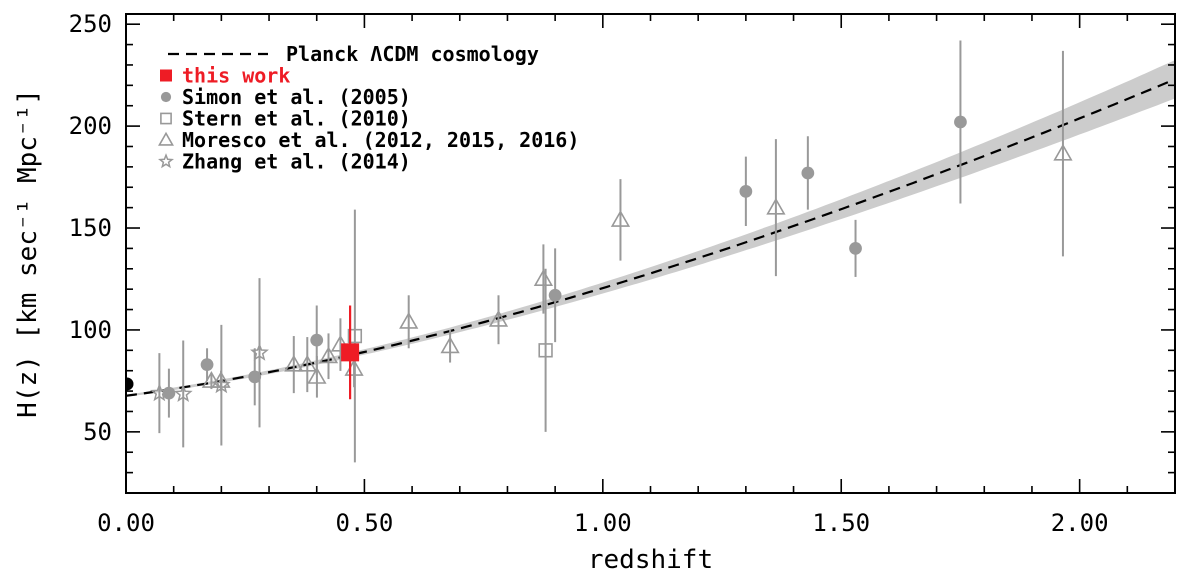 Image resolution: width=1188 pixels, height=573 pixels. I want to click on y-tick-label: 150, so click(90, 228).